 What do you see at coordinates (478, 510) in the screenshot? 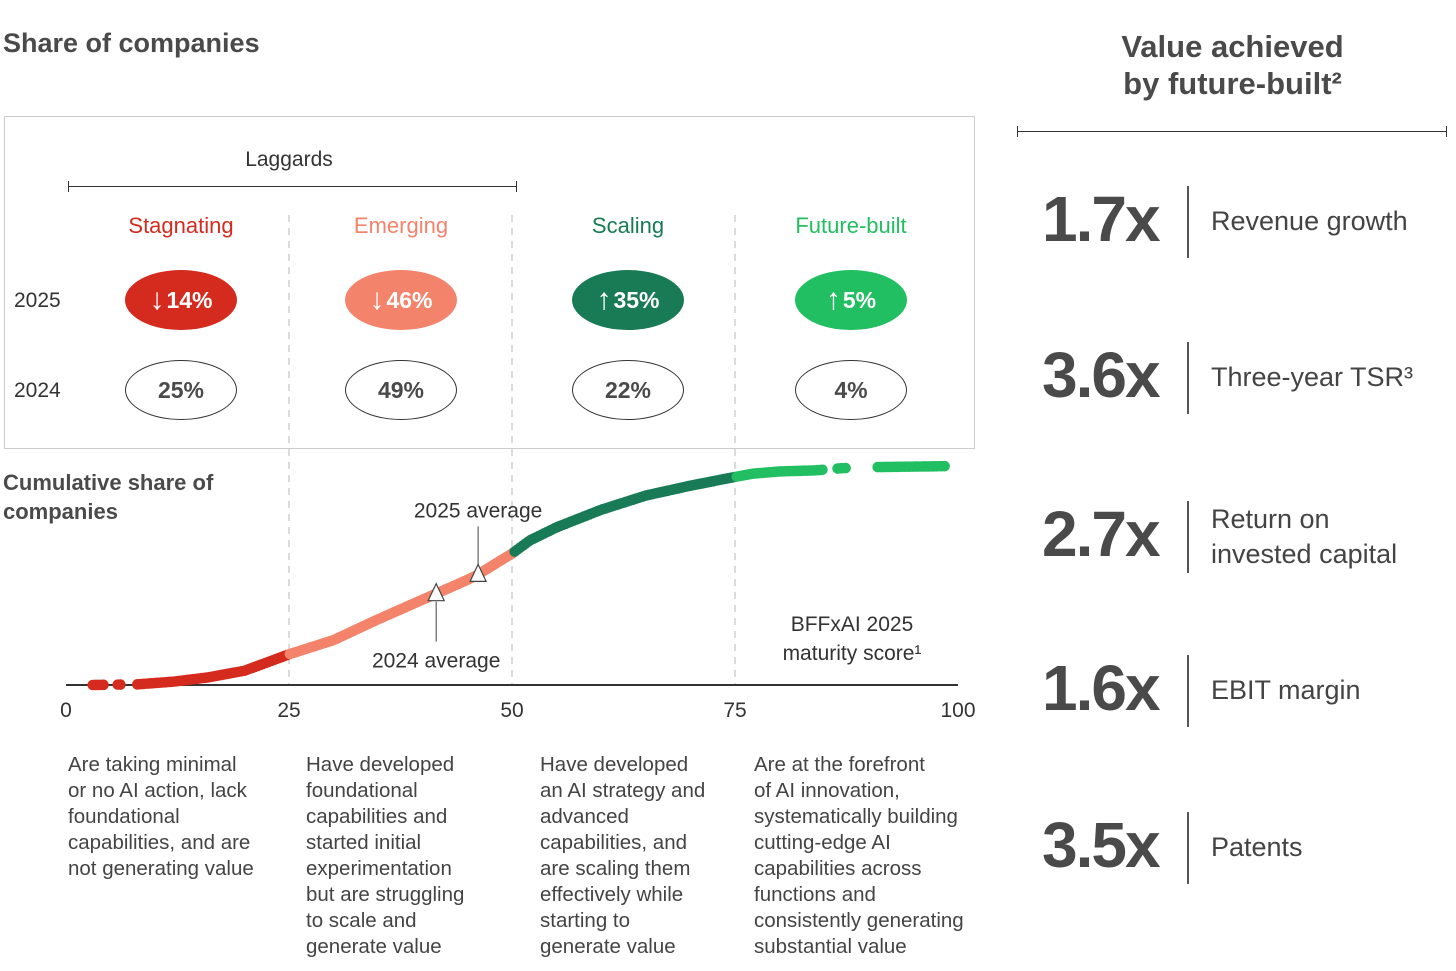
I see `average-label: 2025 average` at bounding box center [478, 510].